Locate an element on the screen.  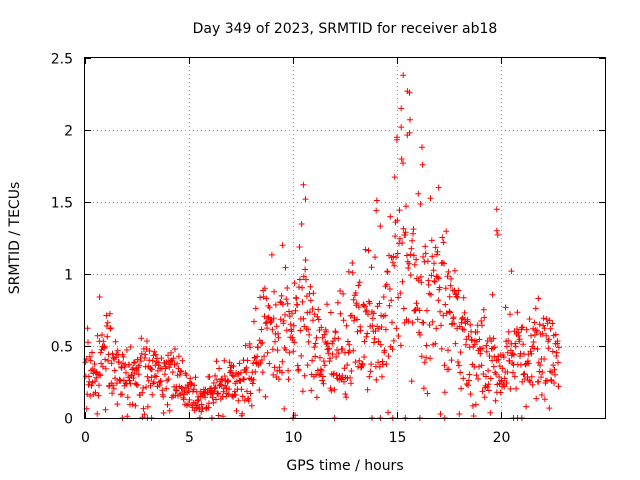
x-tick-label: 20 is located at coordinates (502, 438).